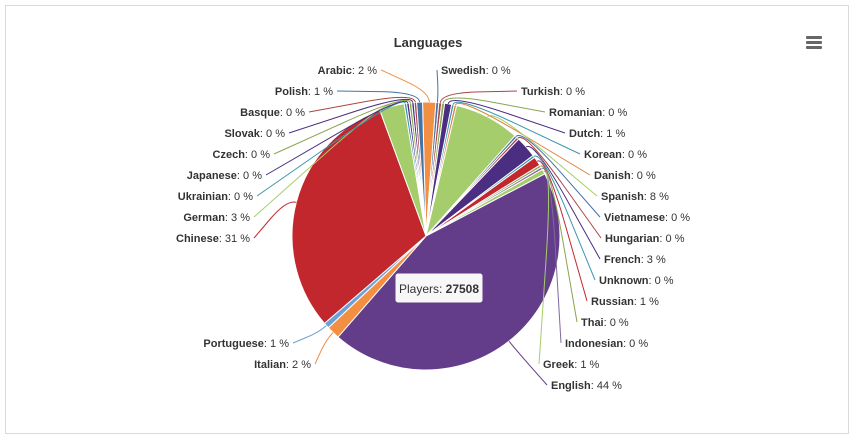 The width and height of the screenshot is (857, 441). I want to click on hamburger-menu-icon, so click(814, 42).